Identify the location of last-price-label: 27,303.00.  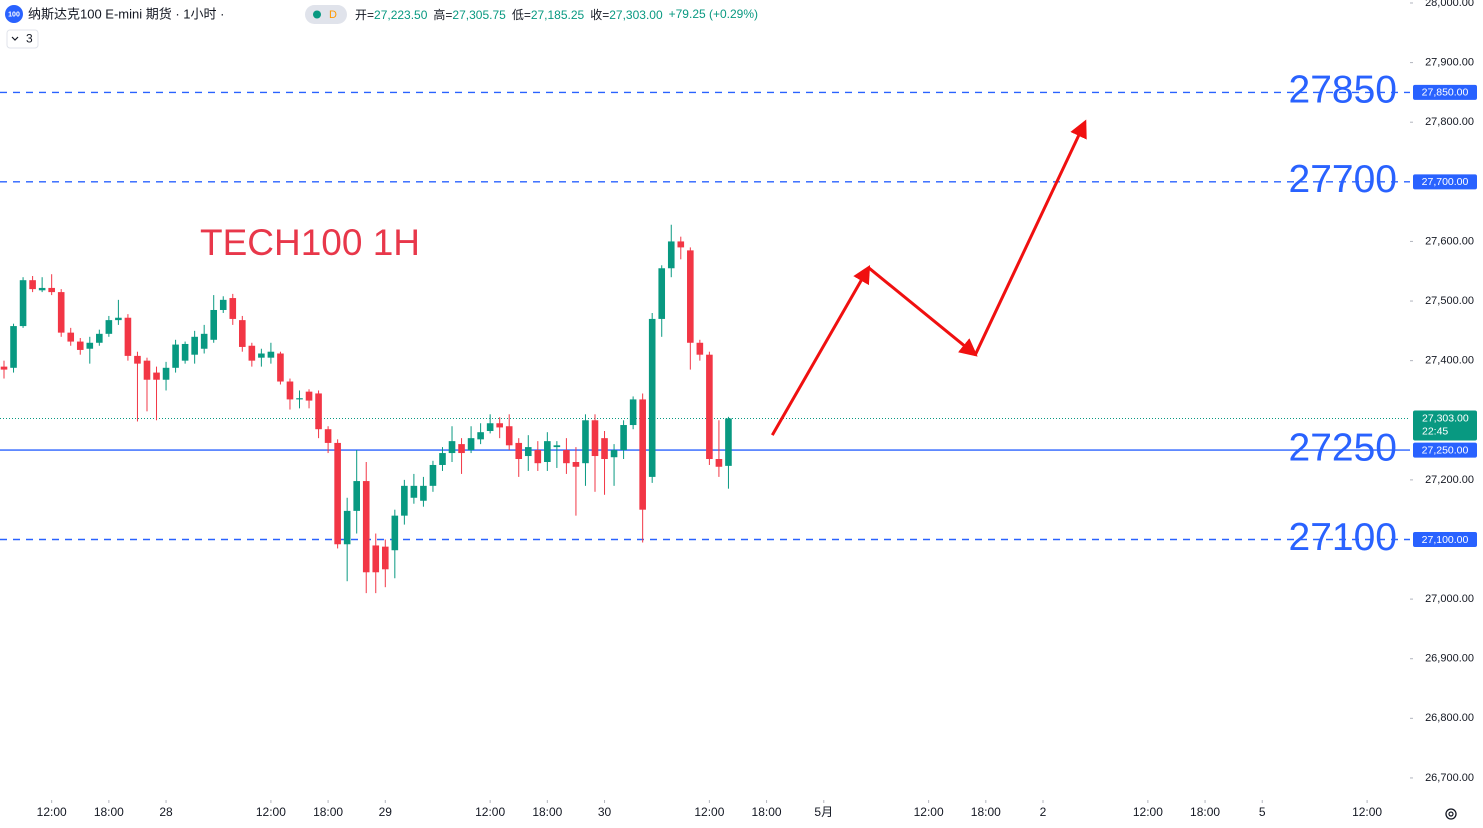
(1445, 418).